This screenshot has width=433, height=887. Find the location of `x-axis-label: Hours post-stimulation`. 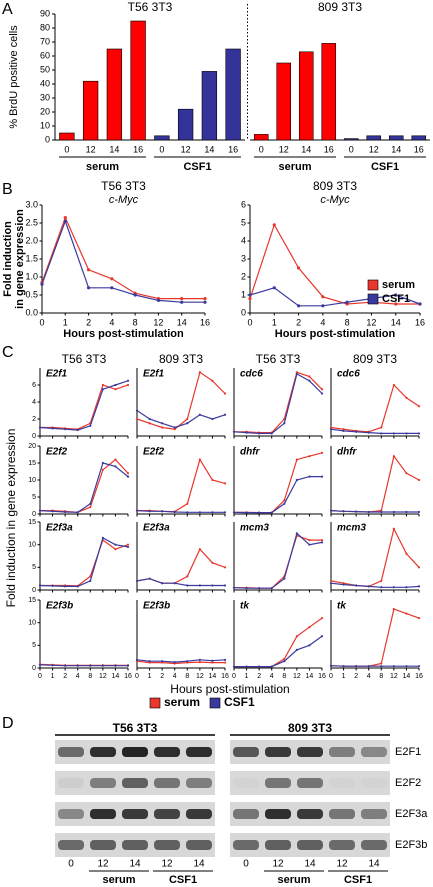

x-axis-label: Hours post-stimulation is located at coordinates (335, 334).